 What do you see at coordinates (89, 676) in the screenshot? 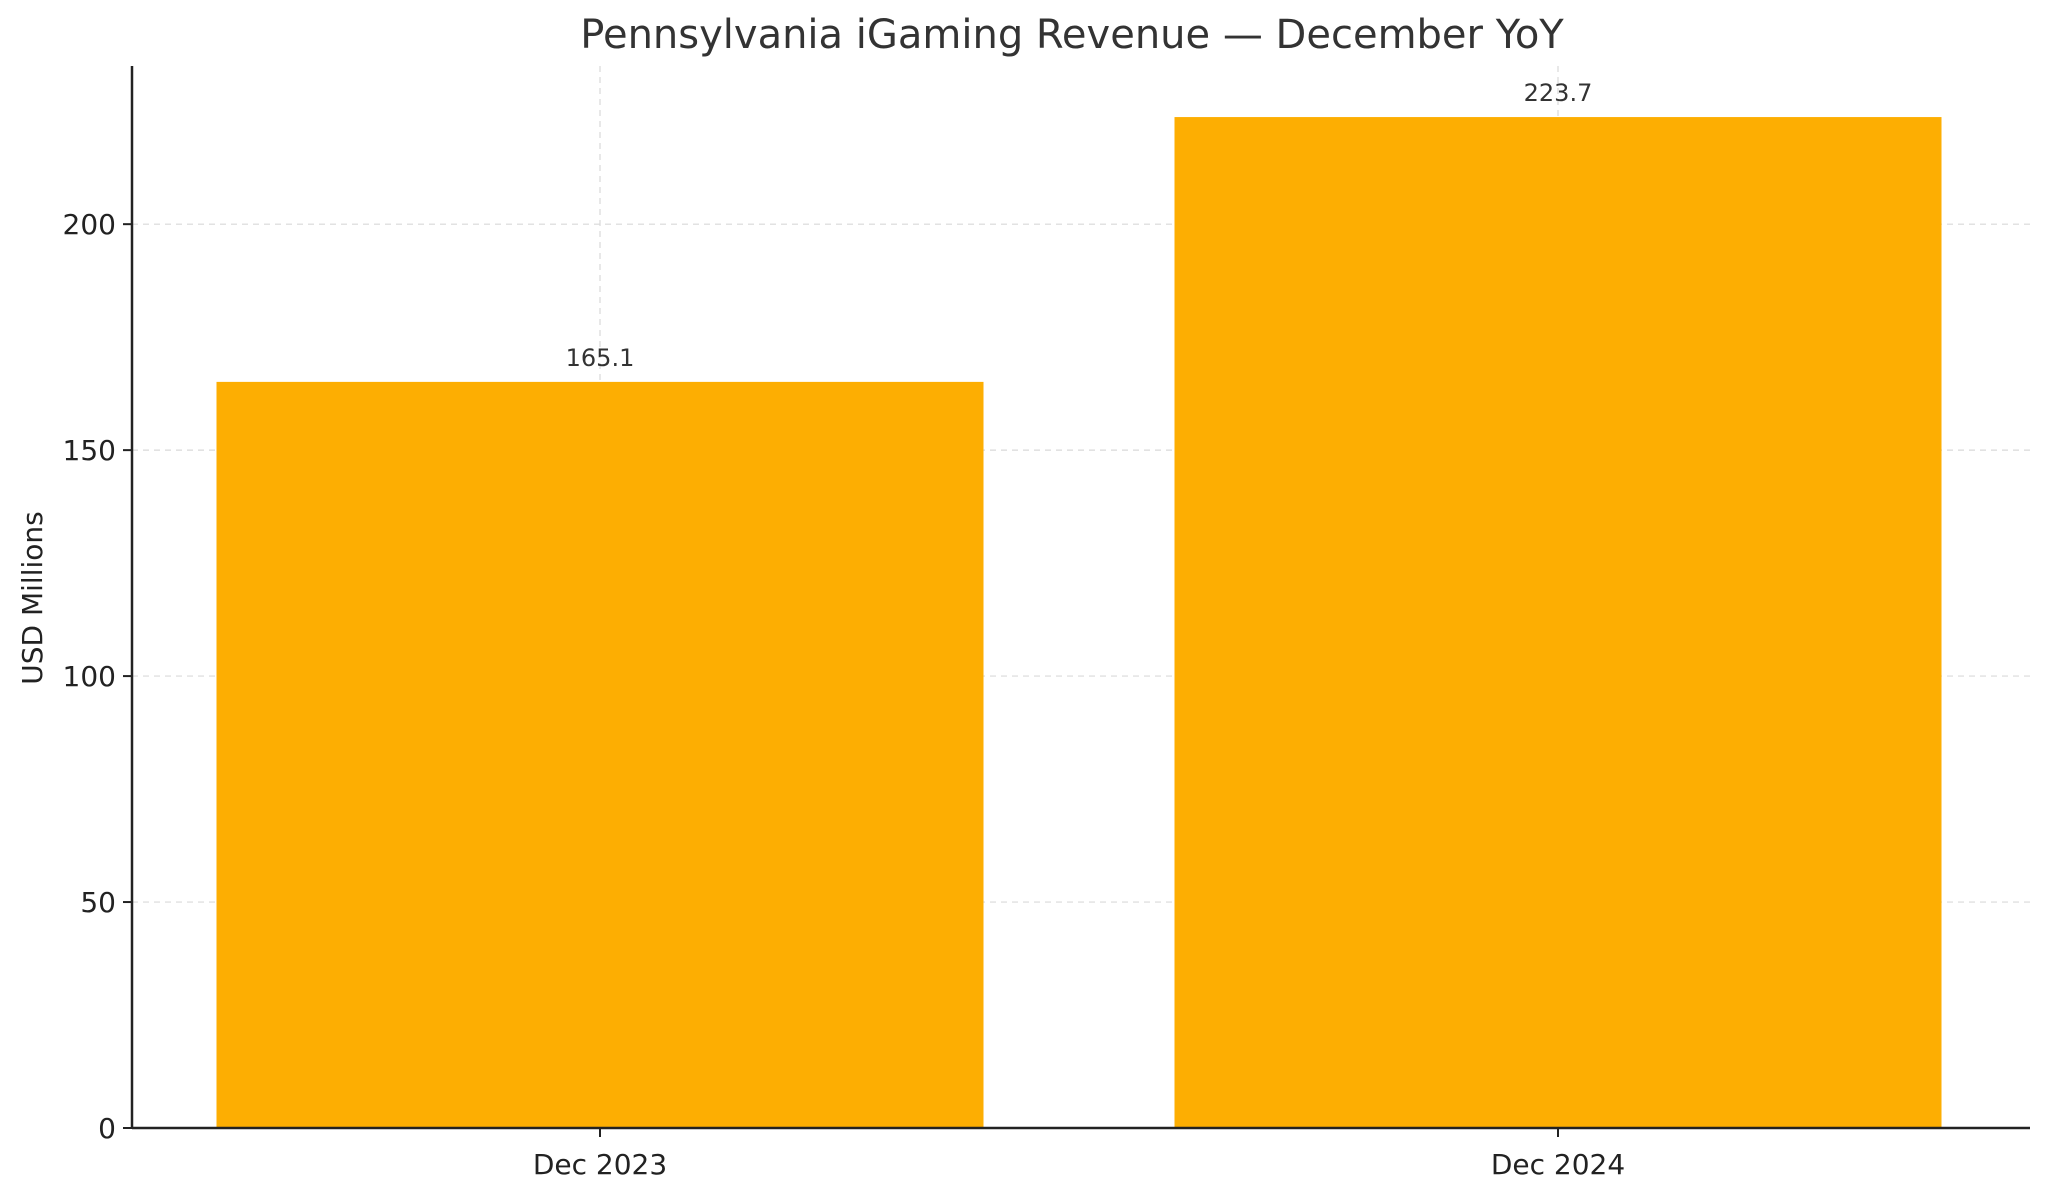
I see `y-tick-label: 100` at bounding box center [89, 676].